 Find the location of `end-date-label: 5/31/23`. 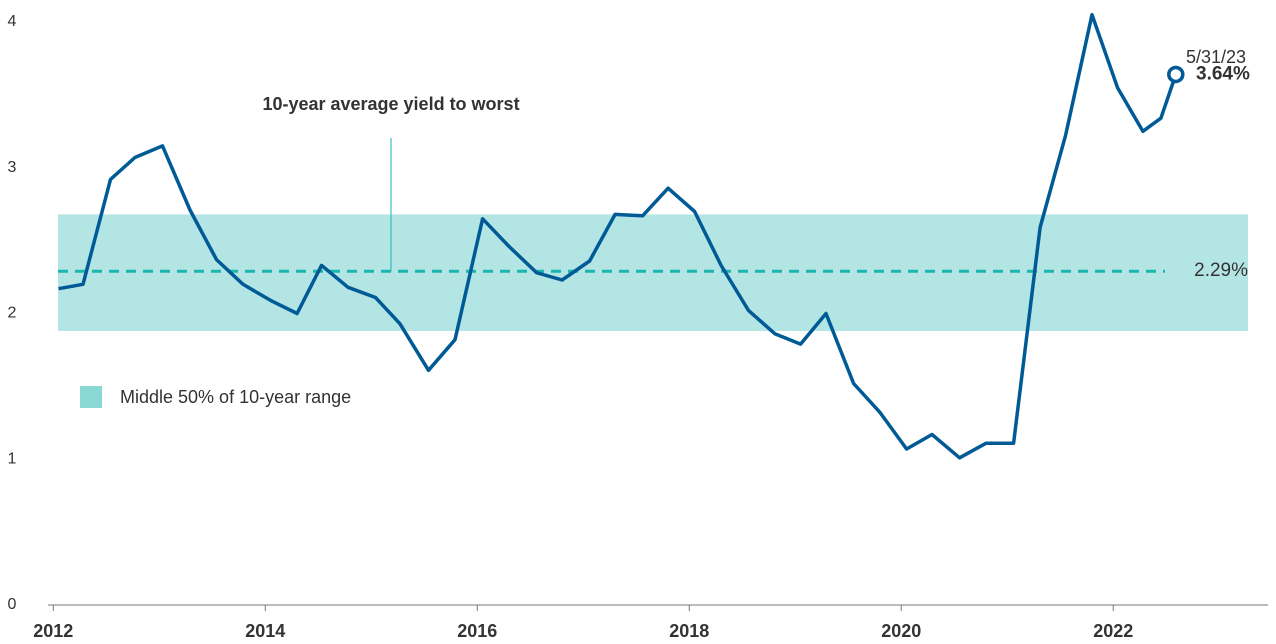

end-date-label: 5/31/23 is located at coordinates (1216, 57).